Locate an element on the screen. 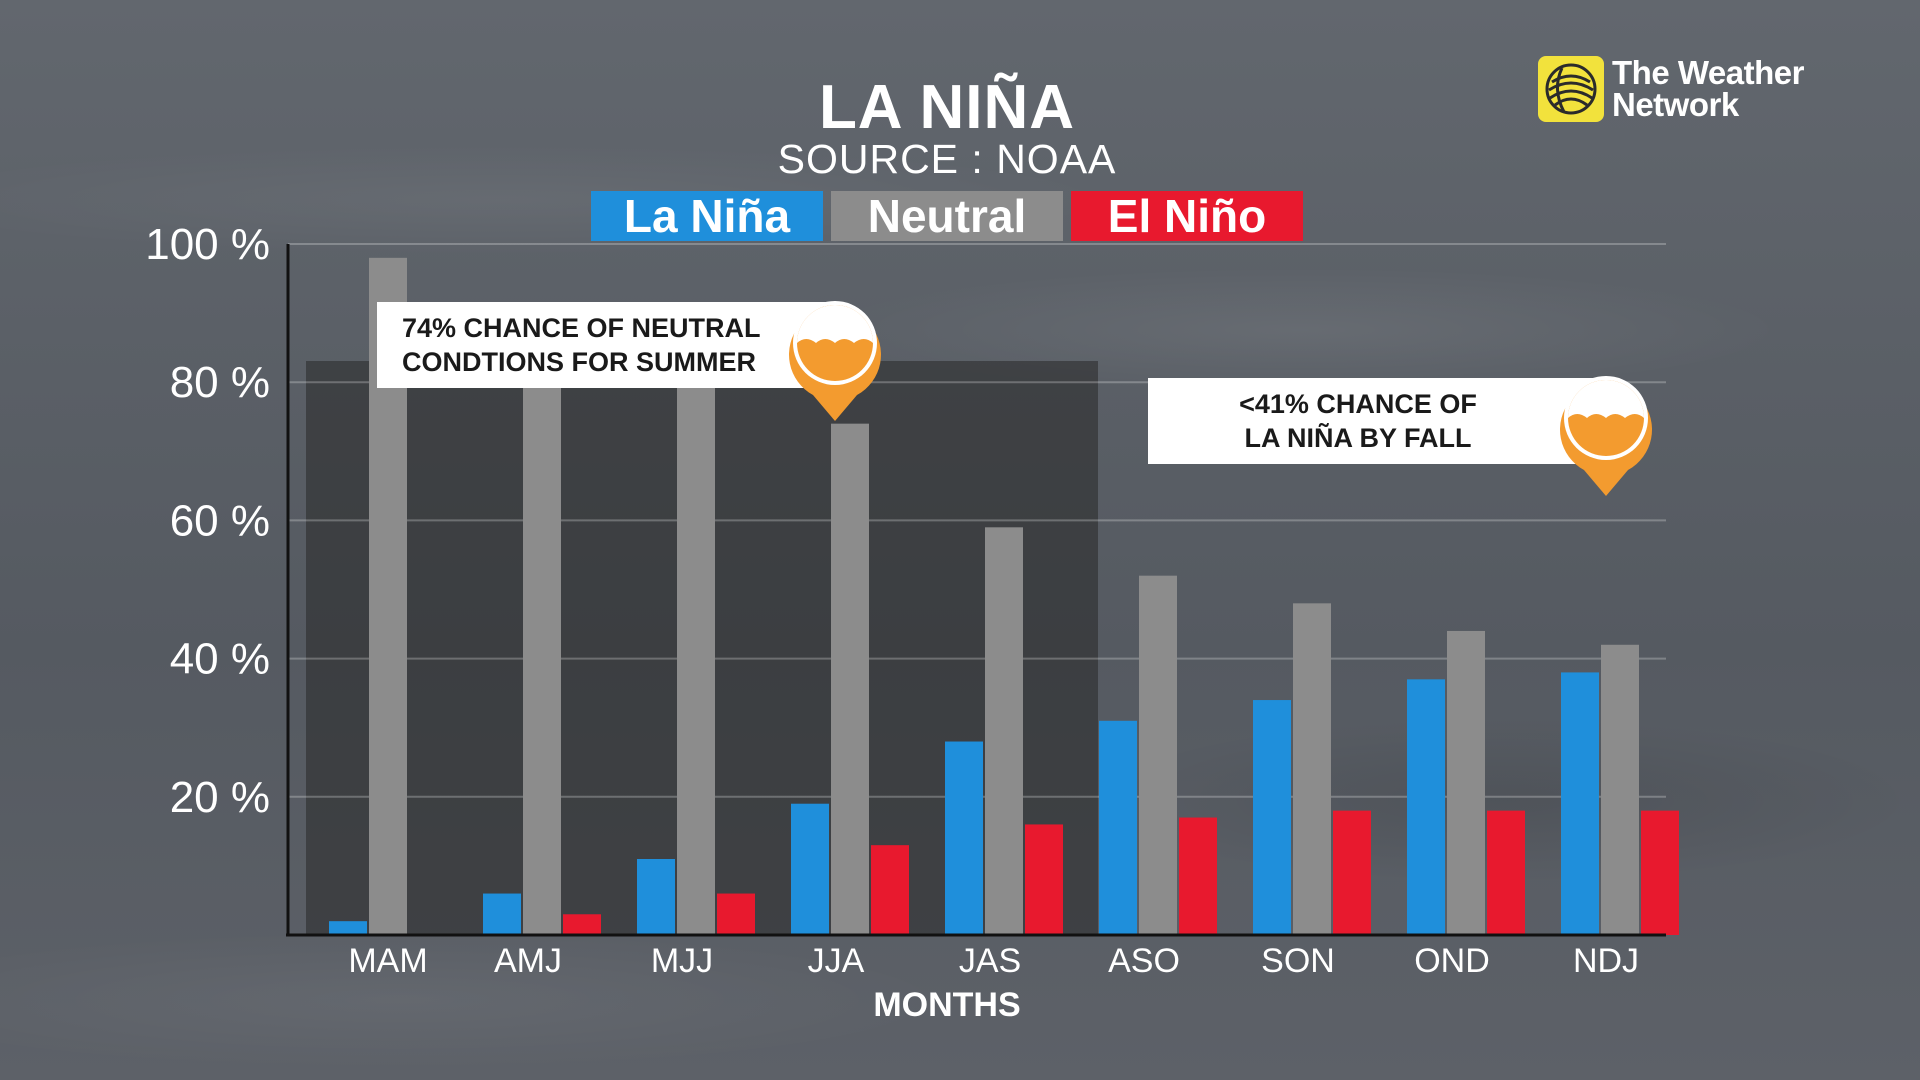 This screenshot has height=1080, width=1920. x-tick-label: MAM is located at coordinates (387, 961).